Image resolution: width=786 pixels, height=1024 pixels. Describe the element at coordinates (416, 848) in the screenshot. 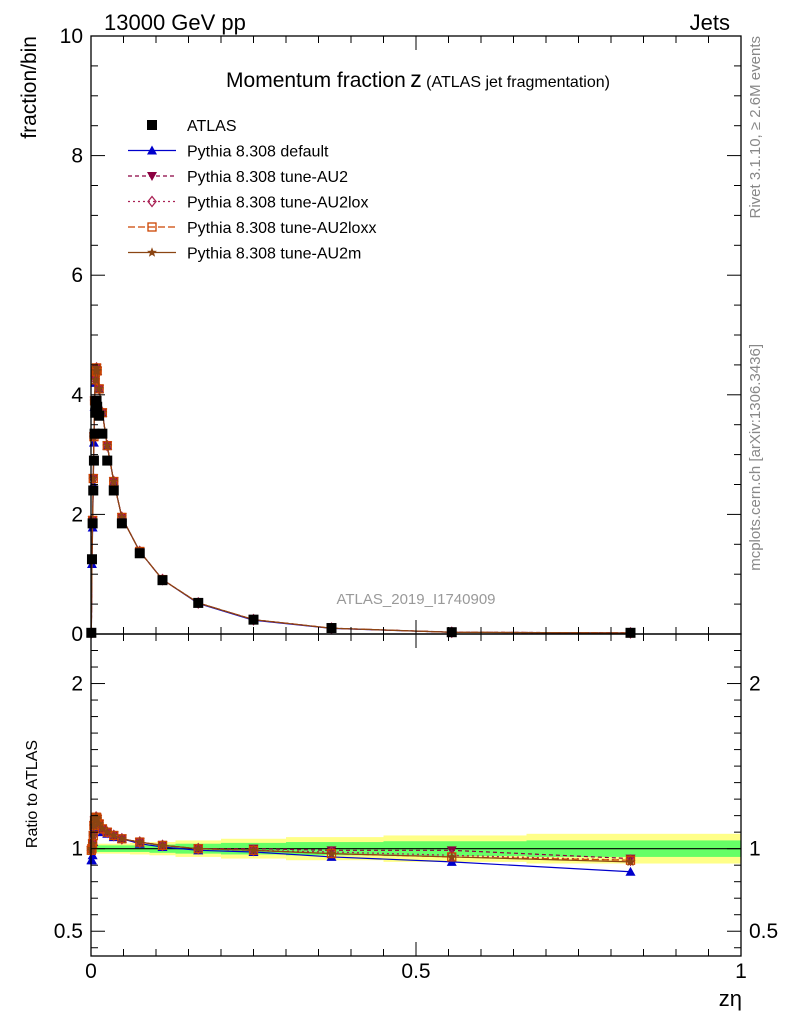

I see `ratio-panel-background` at that location.